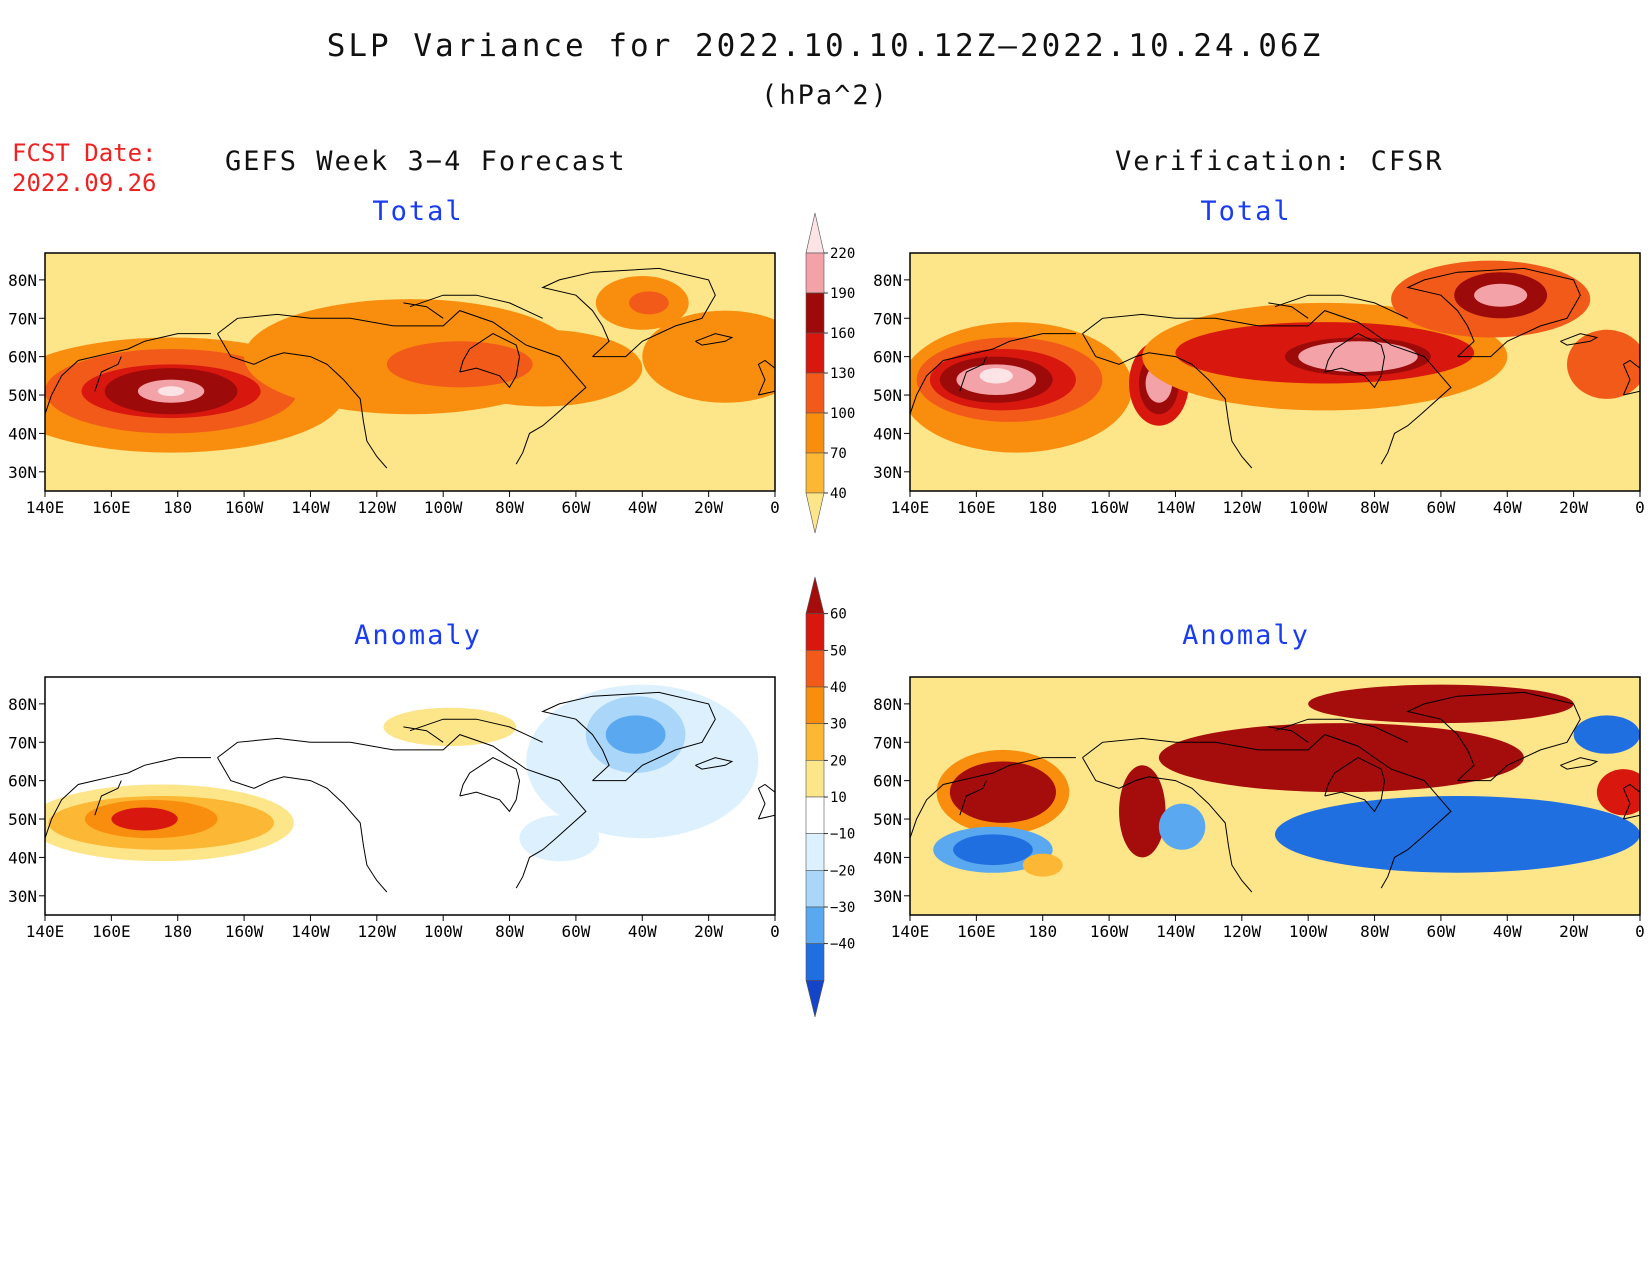 Image resolution: width=1650 pixels, height=1275 pixels. Describe the element at coordinates (84, 183) in the screenshot. I see `forecast-date-value: 2022.09.26` at that location.